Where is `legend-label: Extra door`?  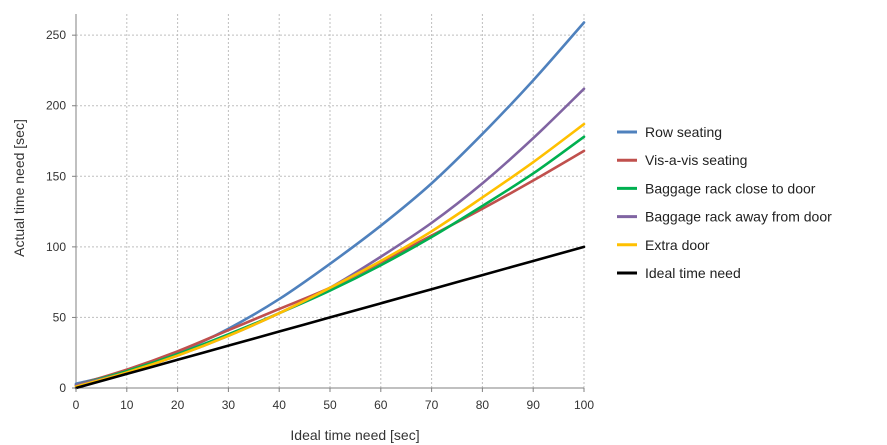 legend-label: Extra door is located at coordinates (677, 245).